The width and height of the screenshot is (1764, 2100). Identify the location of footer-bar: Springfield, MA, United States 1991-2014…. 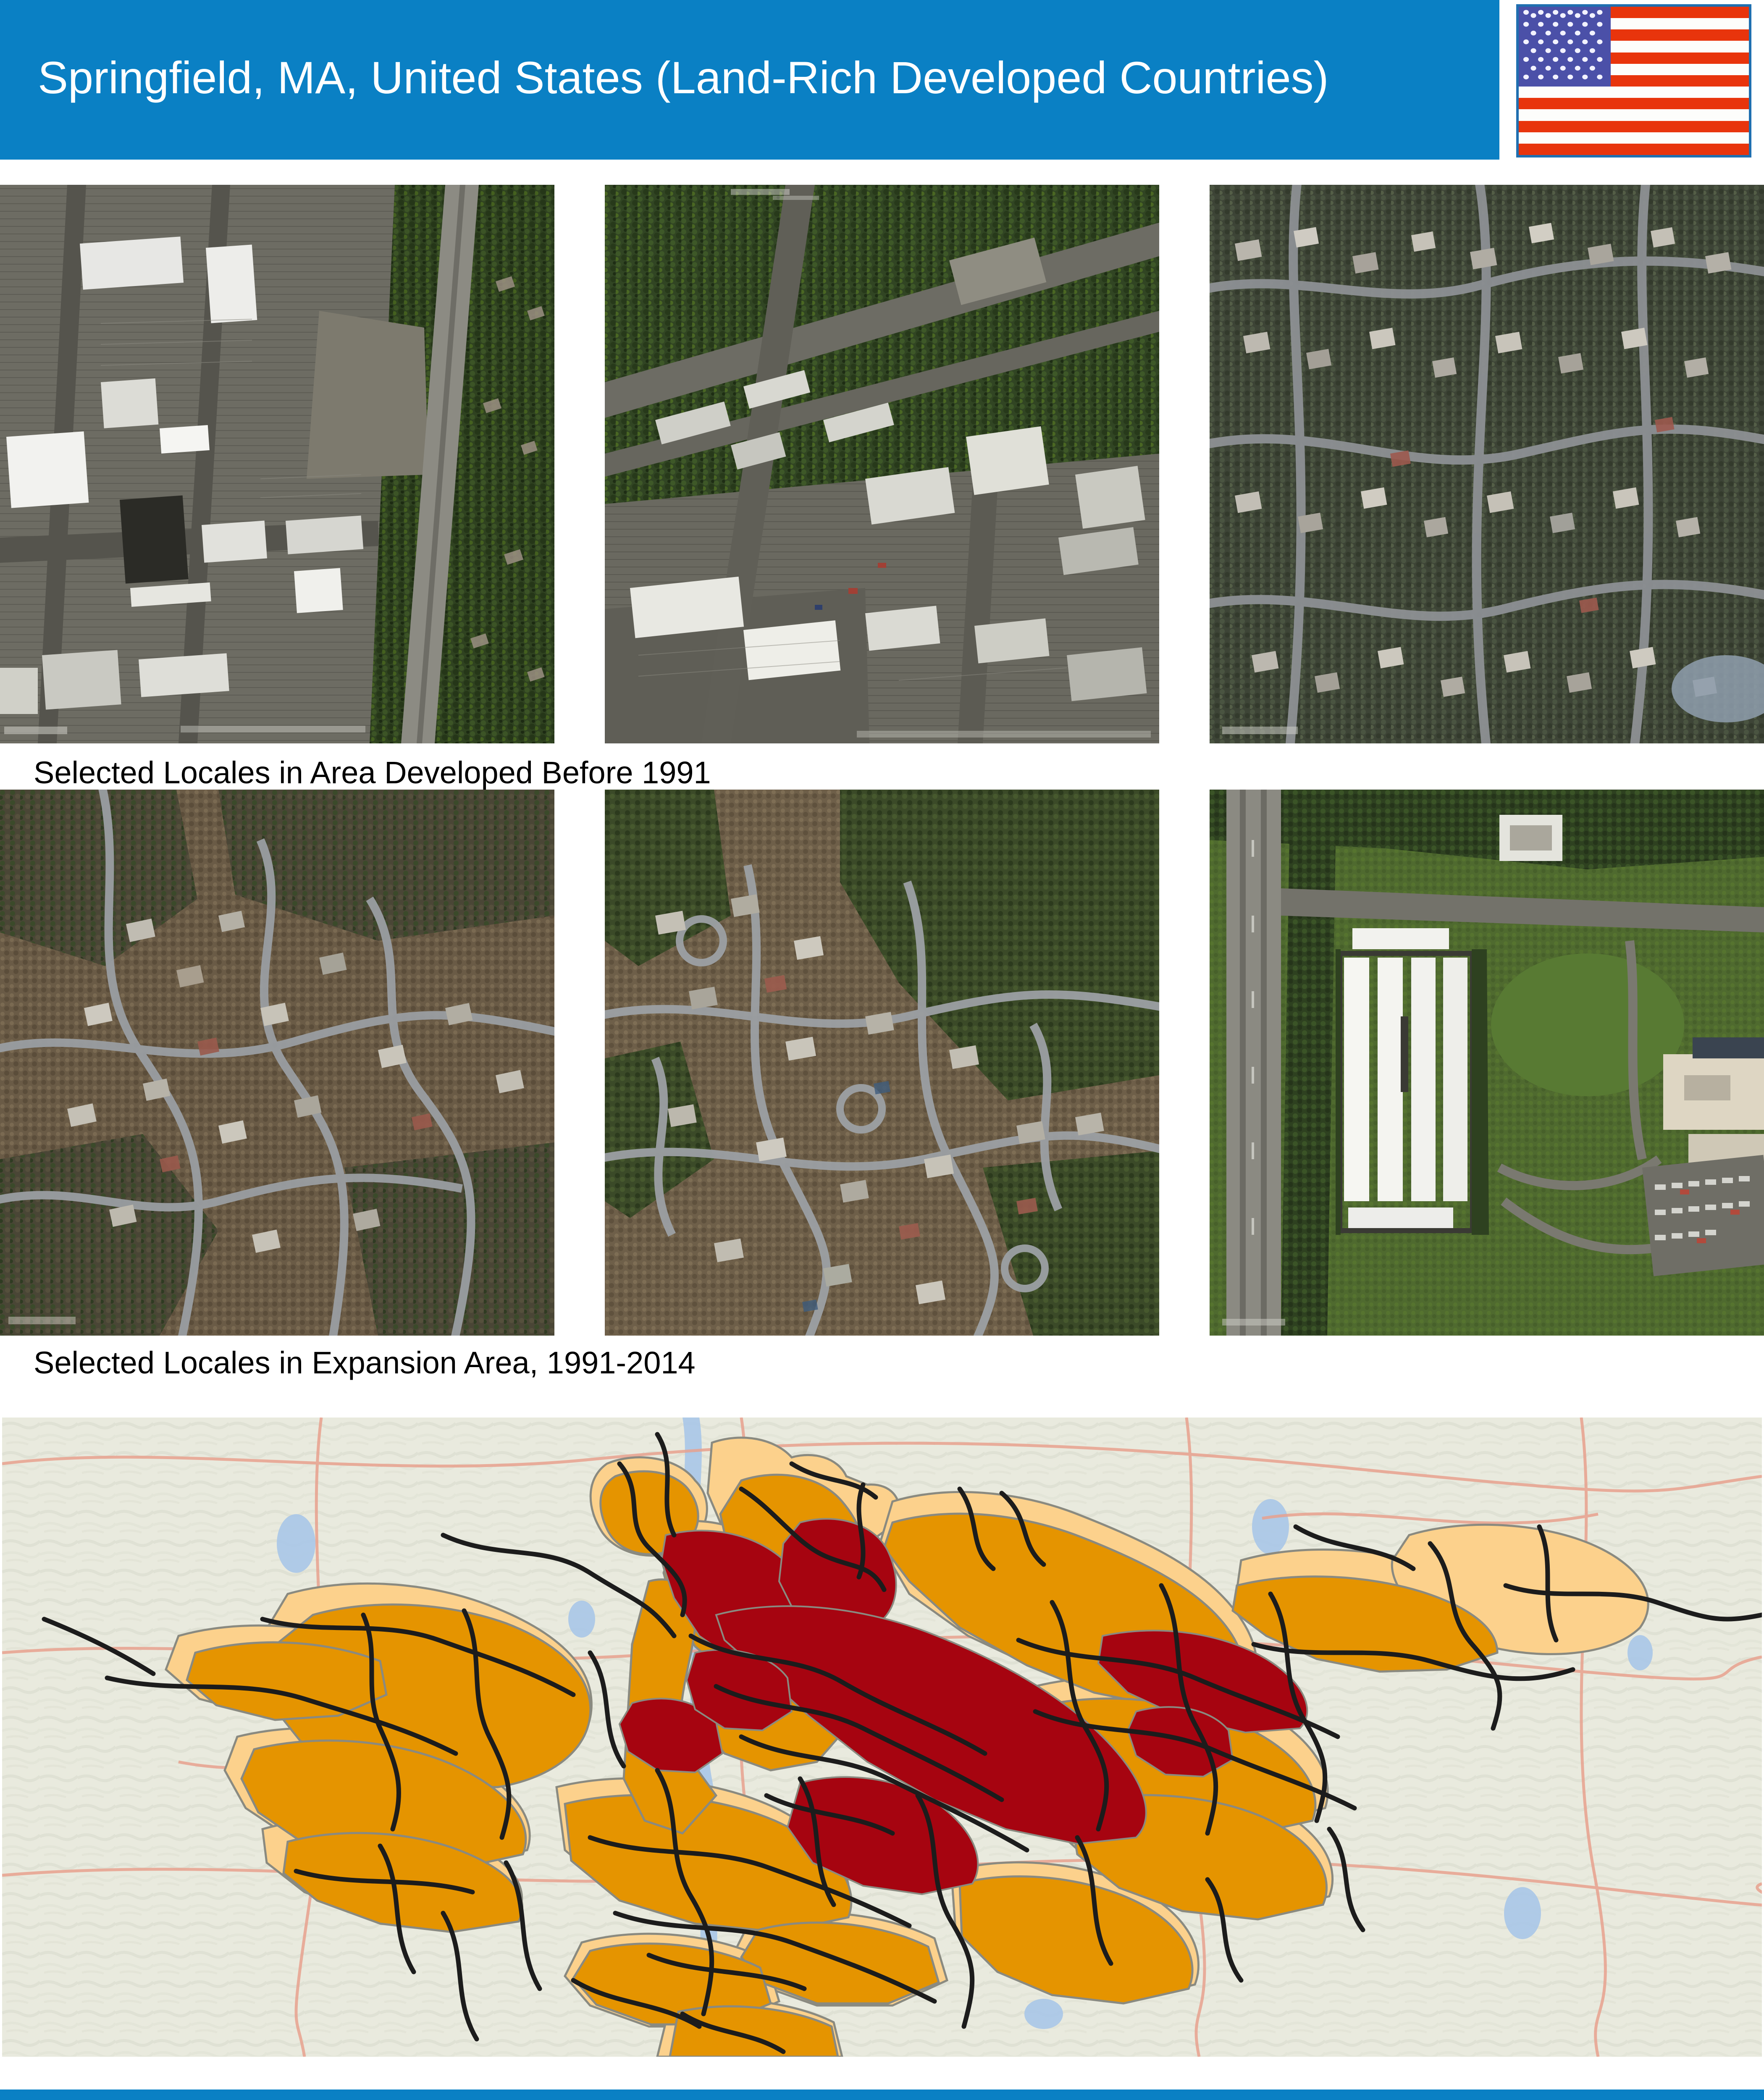
(882, 2095).